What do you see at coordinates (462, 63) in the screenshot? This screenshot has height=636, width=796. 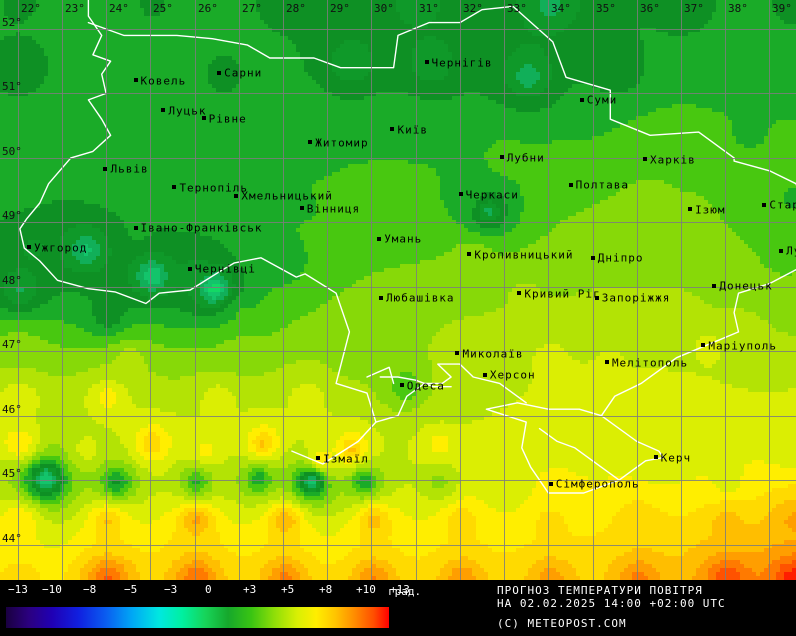 I see `city-name: Чернігів` at bounding box center [462, 63].